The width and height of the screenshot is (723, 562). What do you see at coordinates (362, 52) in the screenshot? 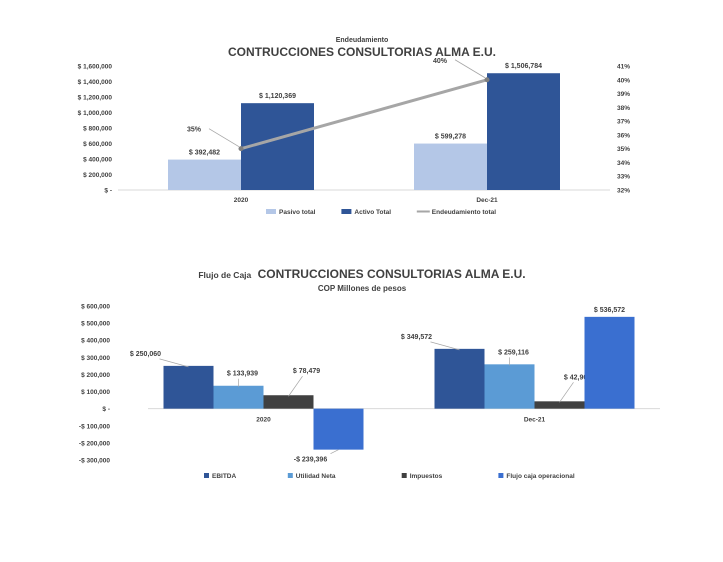
I see `chart1-title: CONTRUCCIONES CONSULTORIAS ALMA E.U.` at bounding box center [362, 52].